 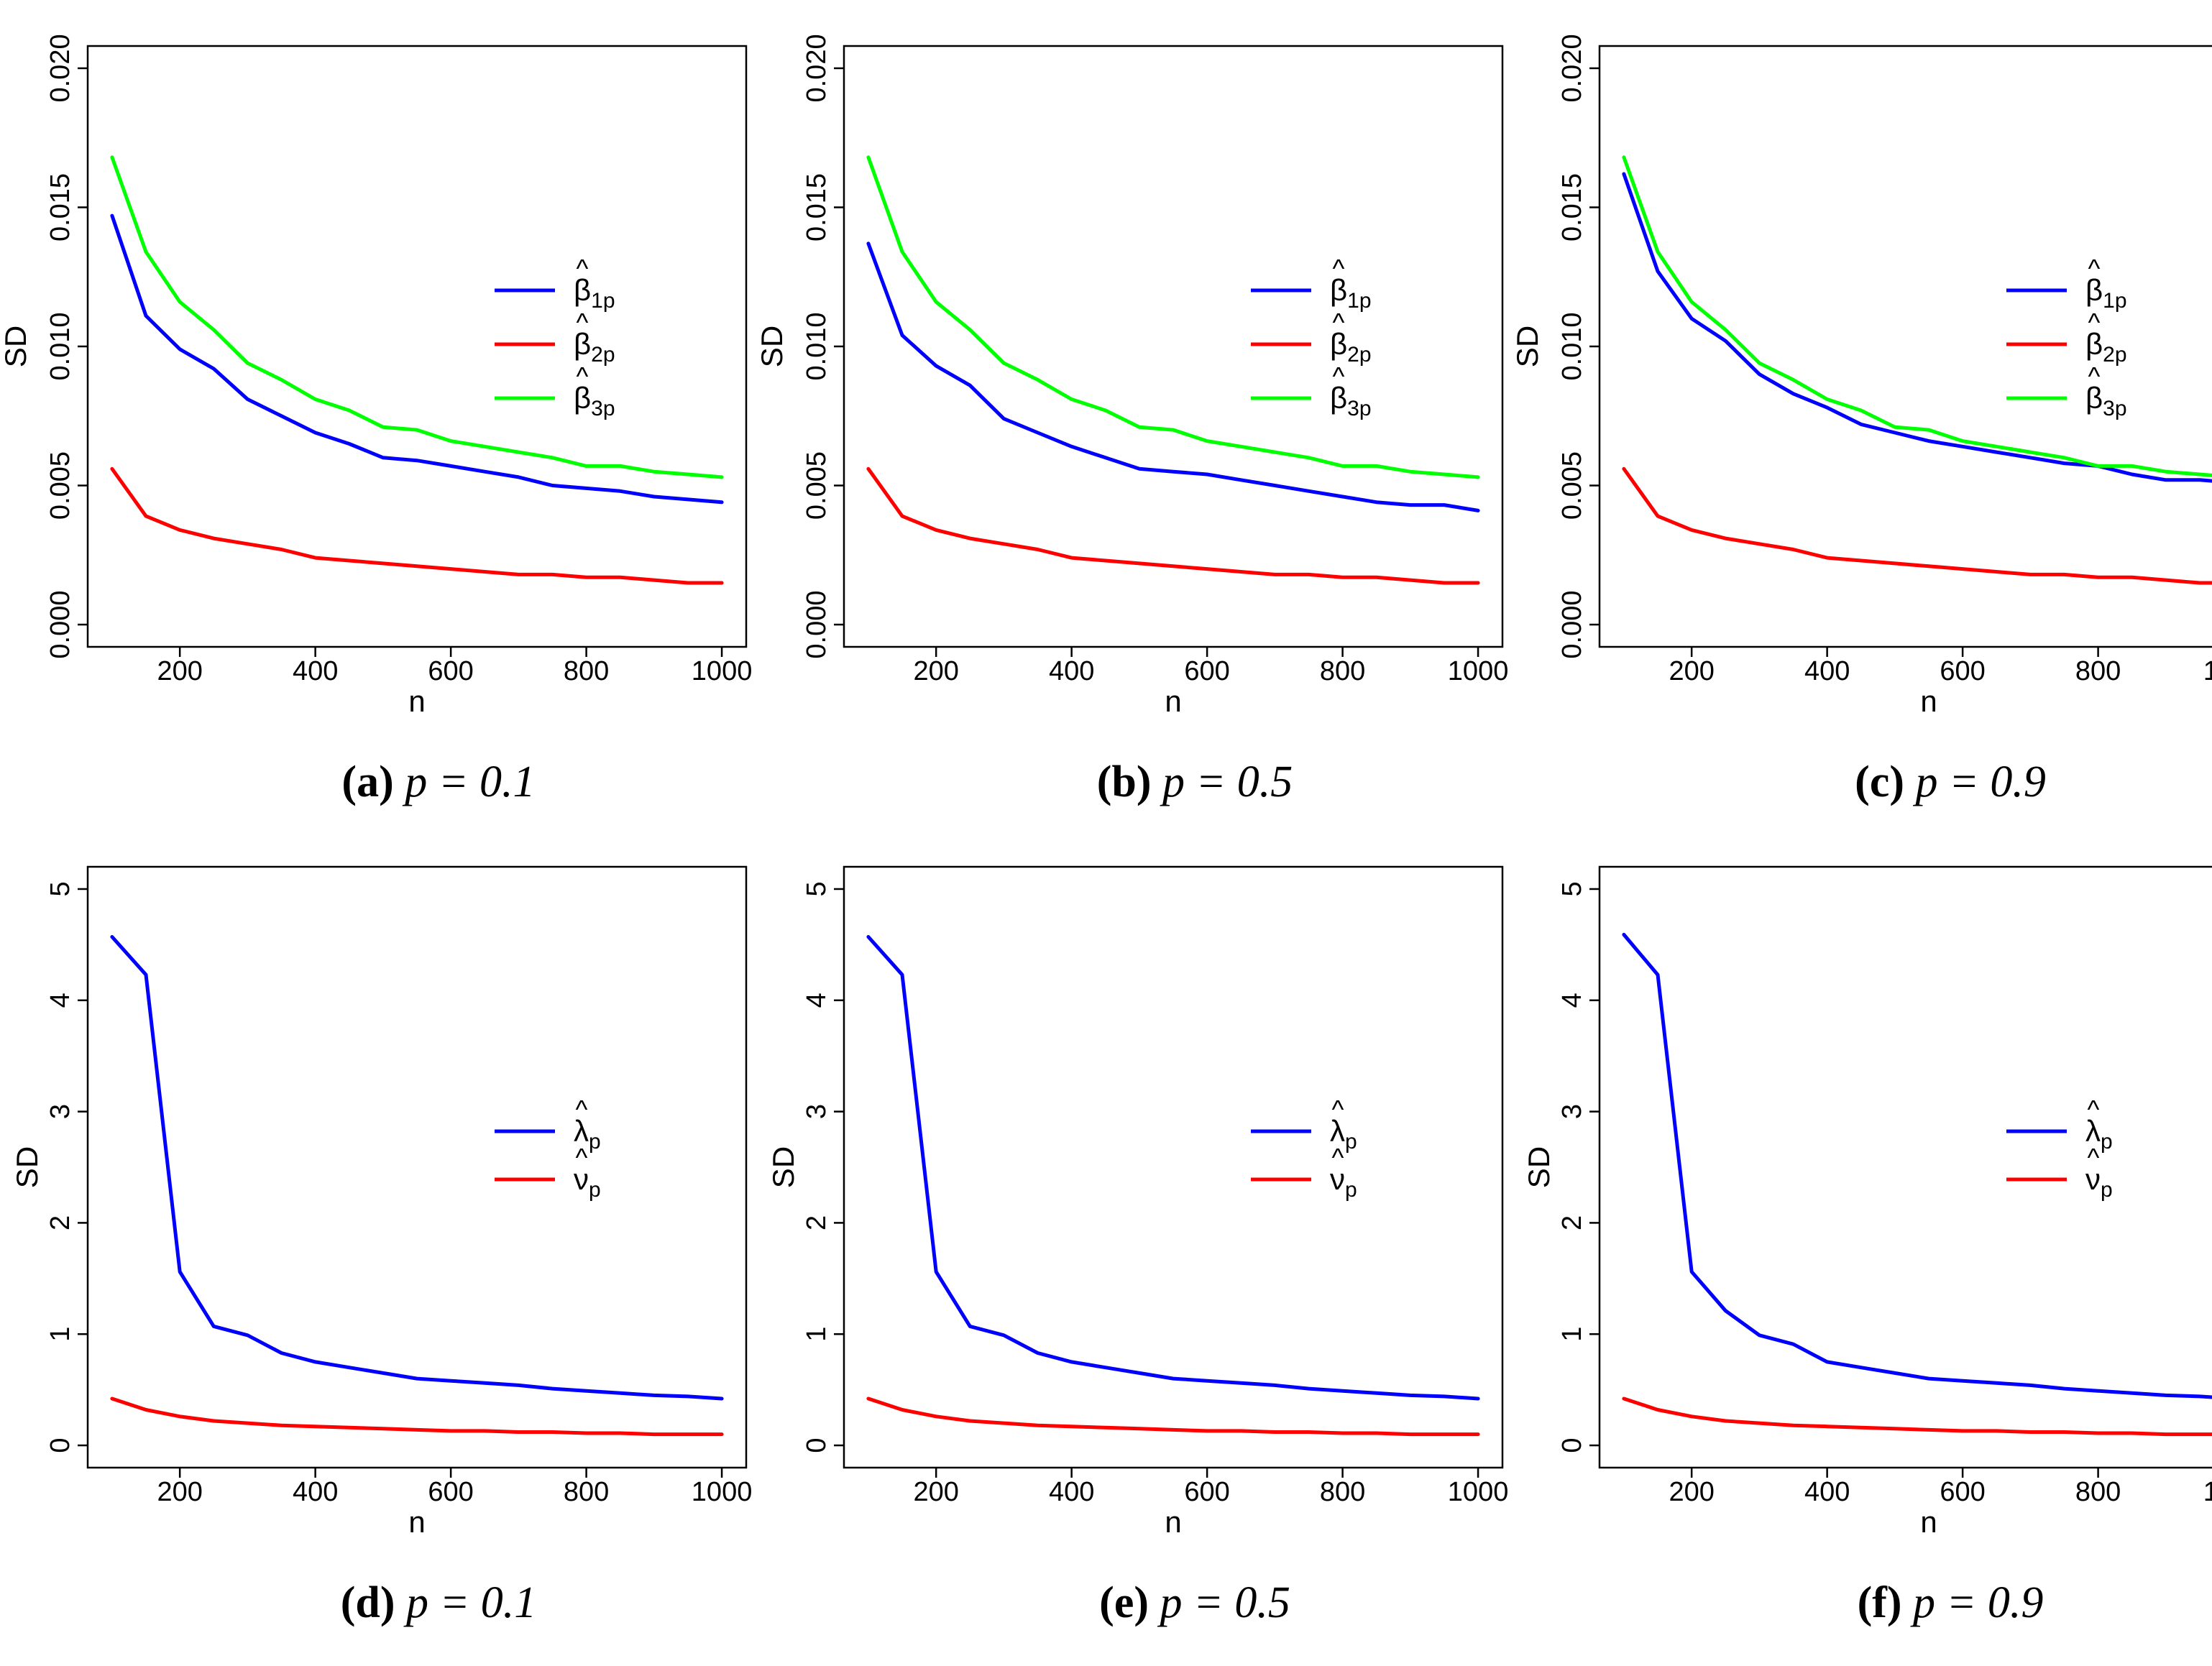 I want to click on legend-label: β2p, so click(x=594, y=347).